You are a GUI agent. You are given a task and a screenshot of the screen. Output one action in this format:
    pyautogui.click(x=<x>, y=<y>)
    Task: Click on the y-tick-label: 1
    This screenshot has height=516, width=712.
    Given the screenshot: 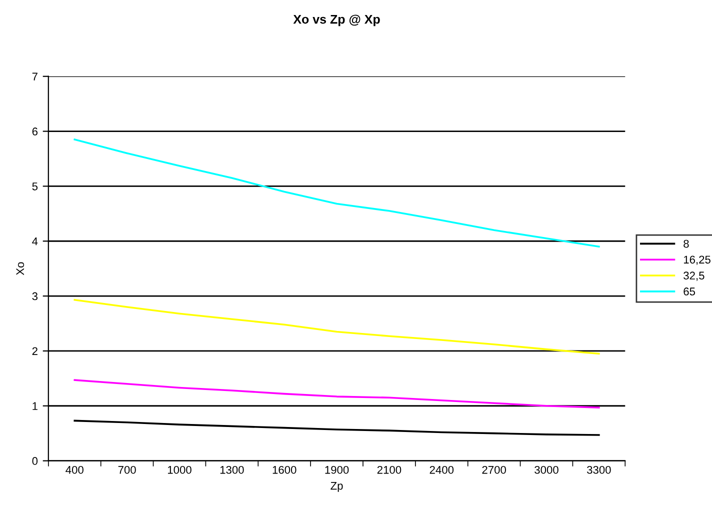 What is the action you would take?
    pyautogui.click(x=35, y=406)
    